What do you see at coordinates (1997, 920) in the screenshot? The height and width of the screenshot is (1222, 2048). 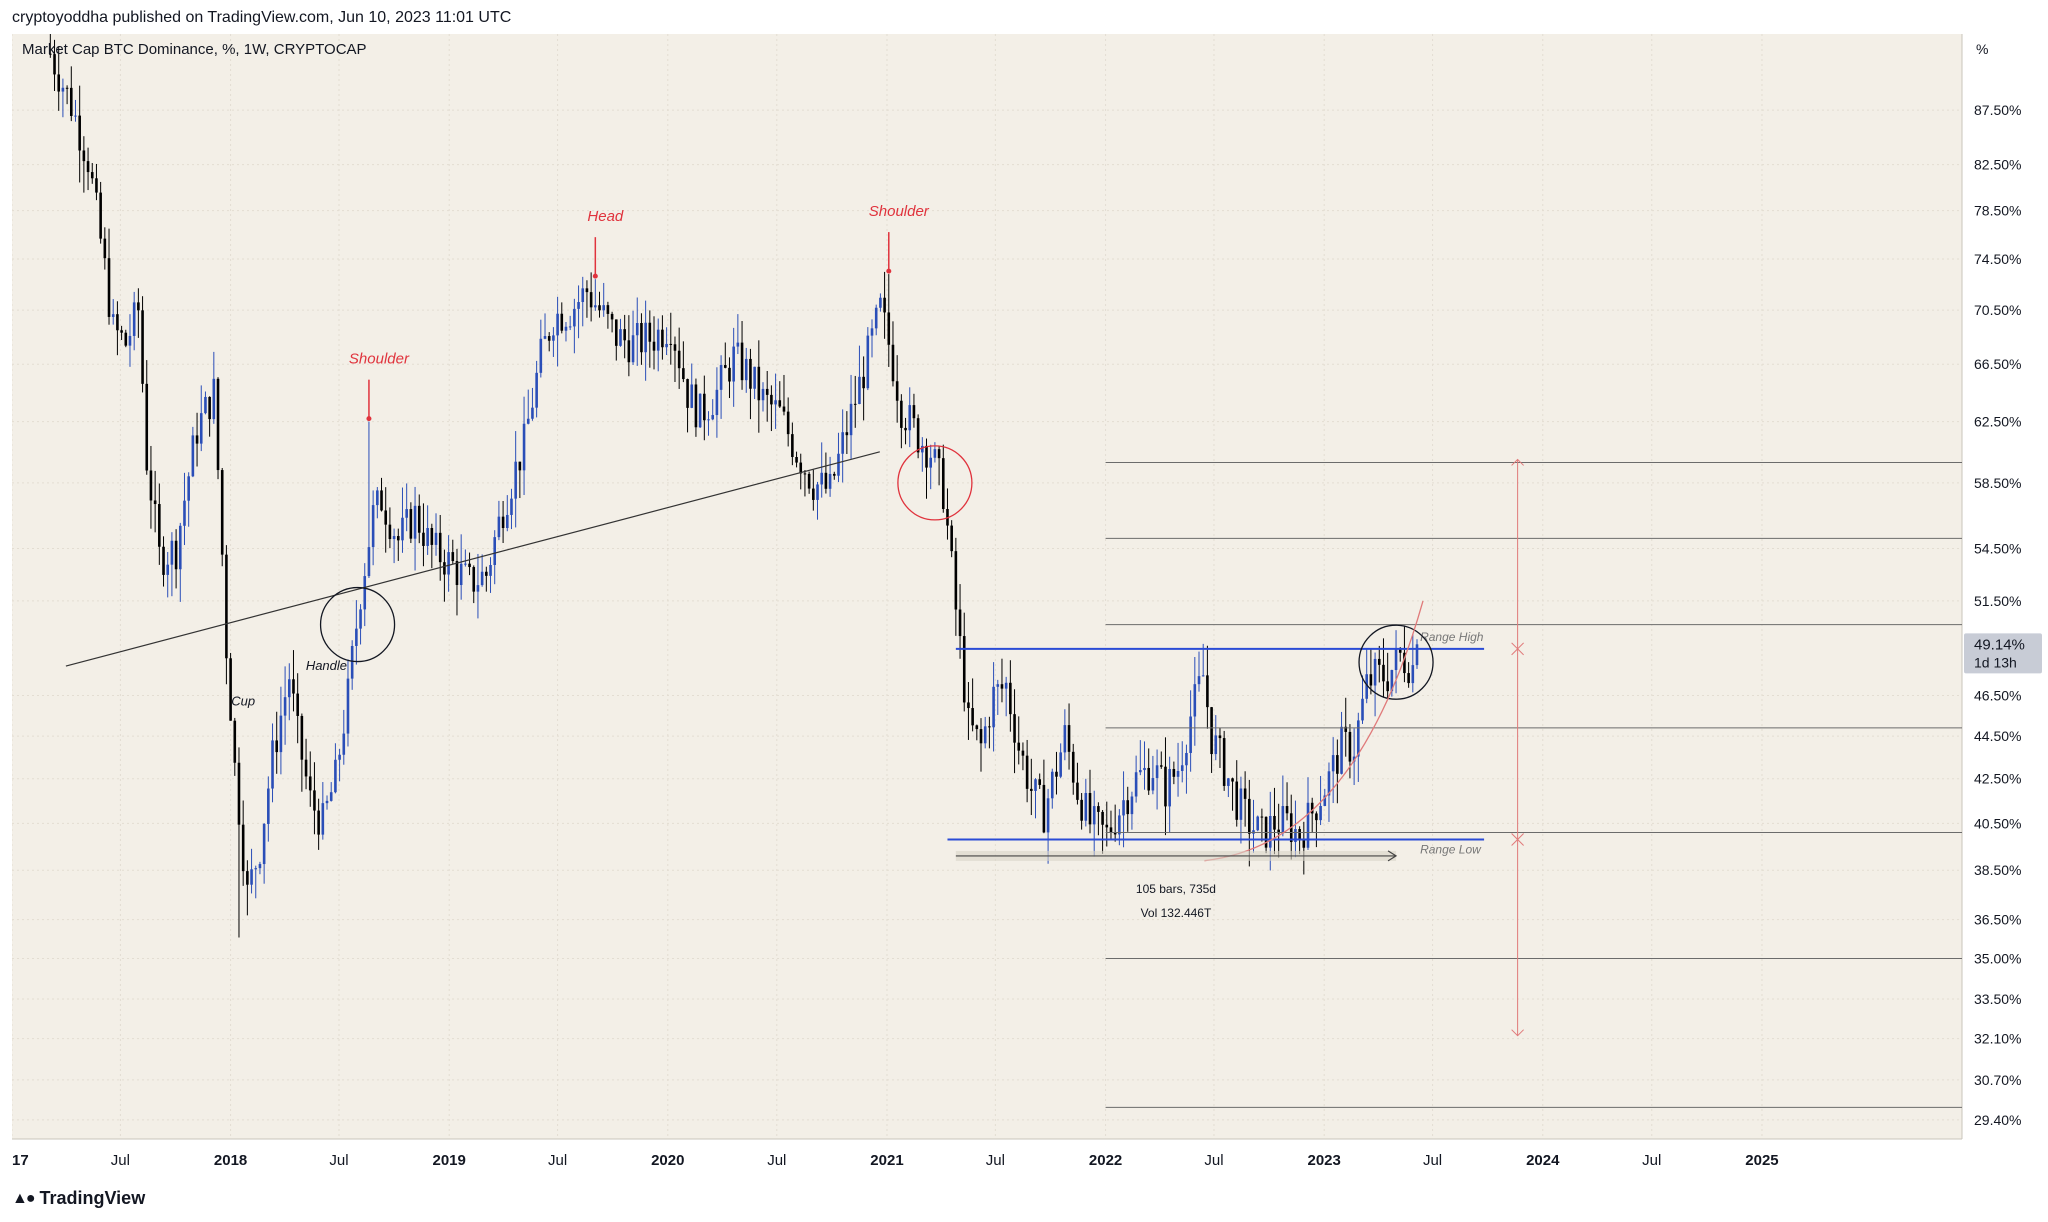 I see `y-tick-label: 36.50%` at bounding box center [1997, 920].